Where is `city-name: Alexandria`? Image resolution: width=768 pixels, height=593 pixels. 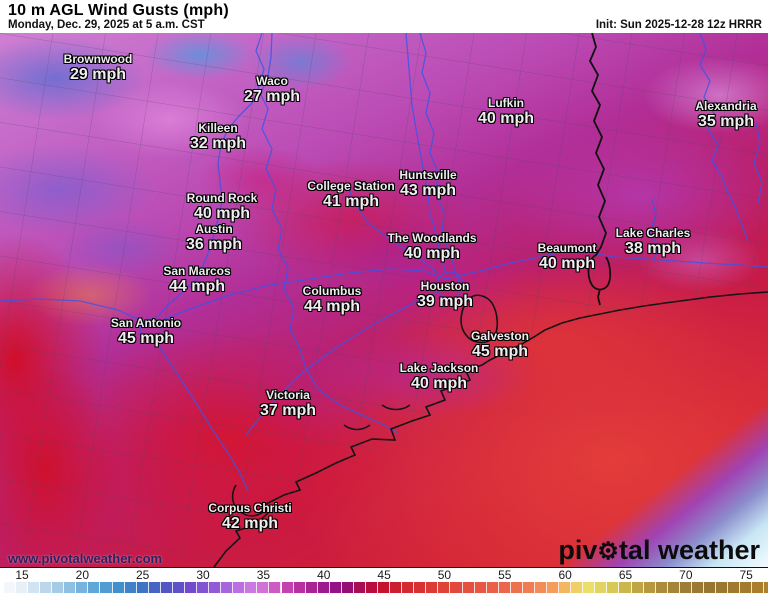 city-name: Alexandria is located at coordinates (726, 106).